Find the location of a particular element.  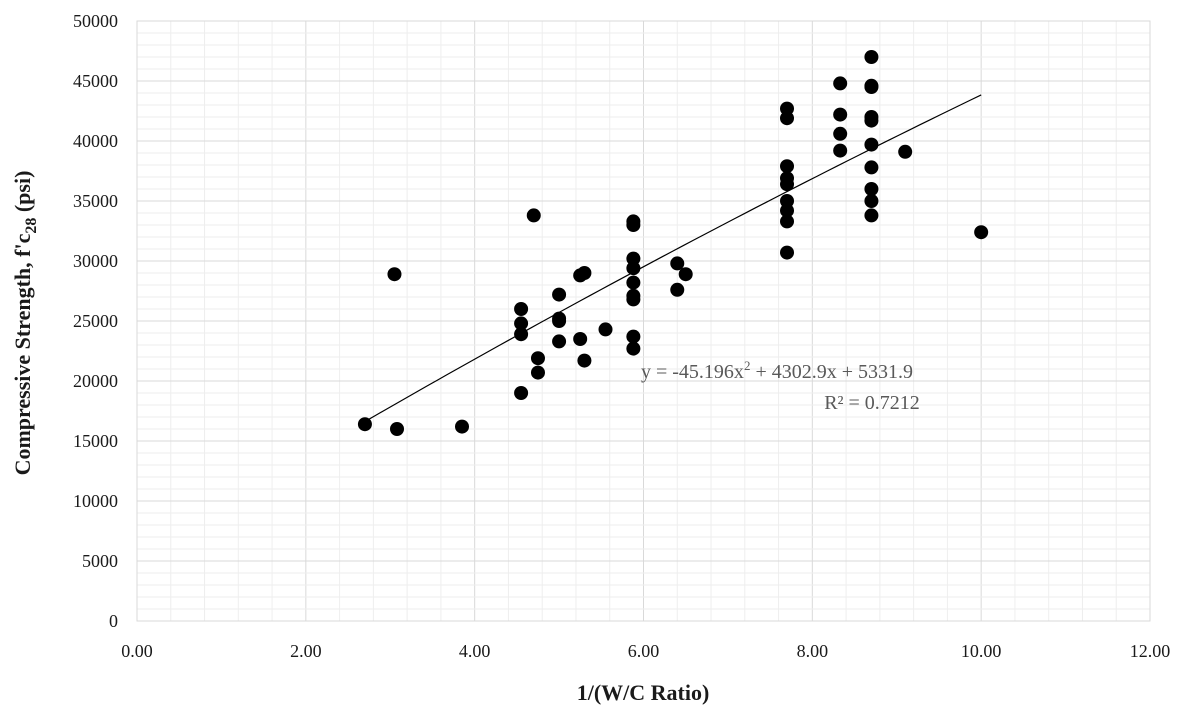

y-axis-title: Compressive Strength, f'c28 (psi) is located at coordinates (25, 323).